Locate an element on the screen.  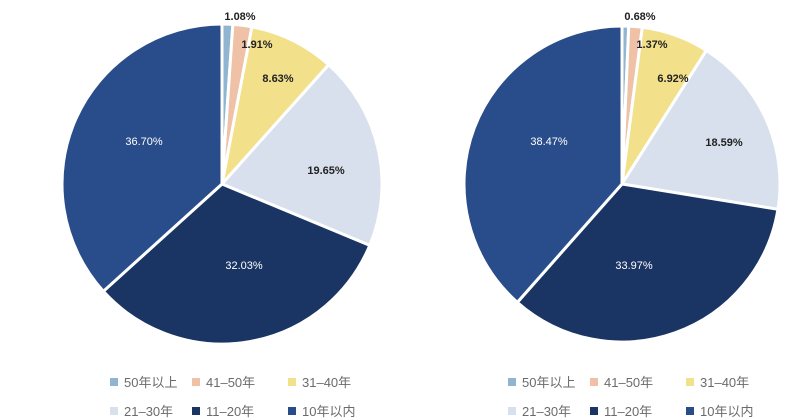
pie-data-label: 1.08% is located at coordinates (239, 17).